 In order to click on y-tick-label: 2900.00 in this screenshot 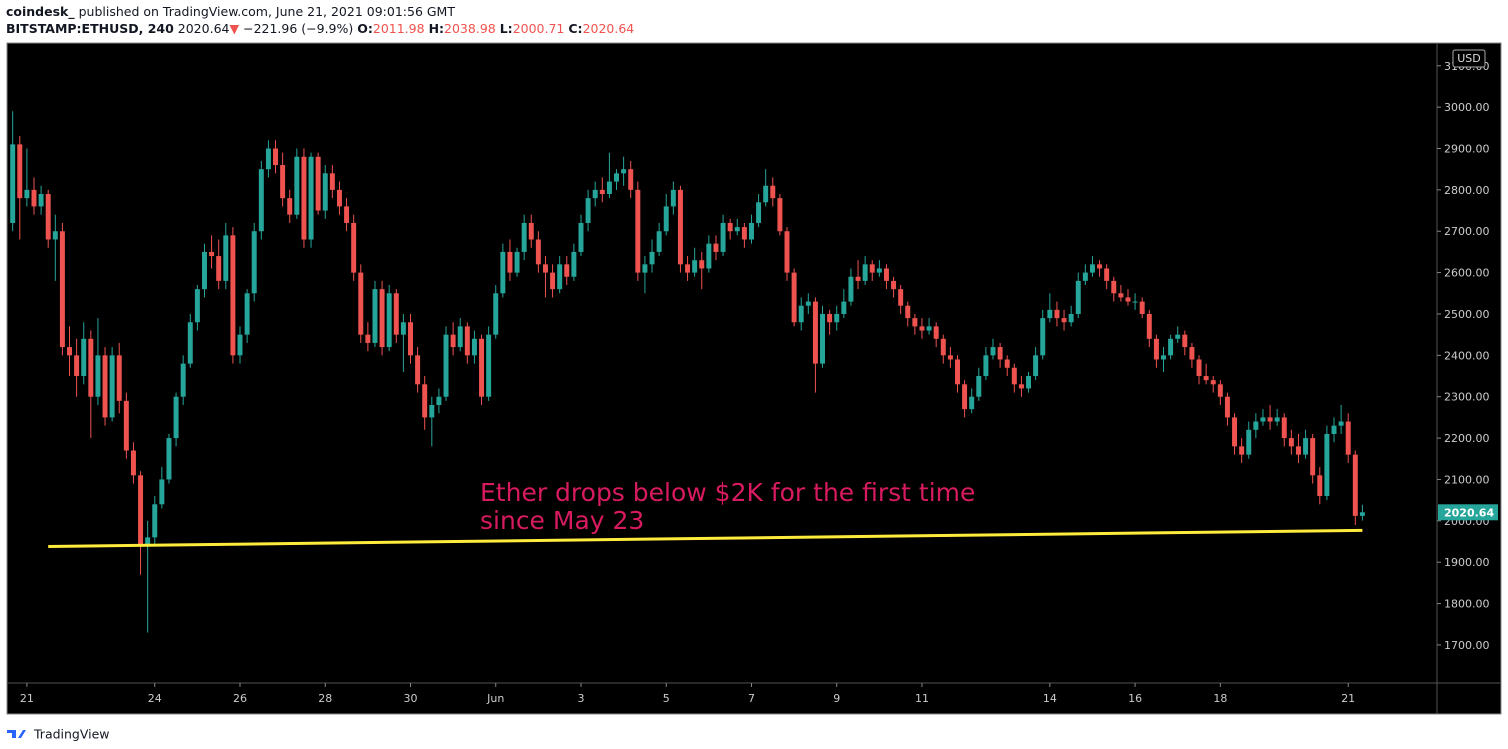, I will do `click(1467, 148)`.